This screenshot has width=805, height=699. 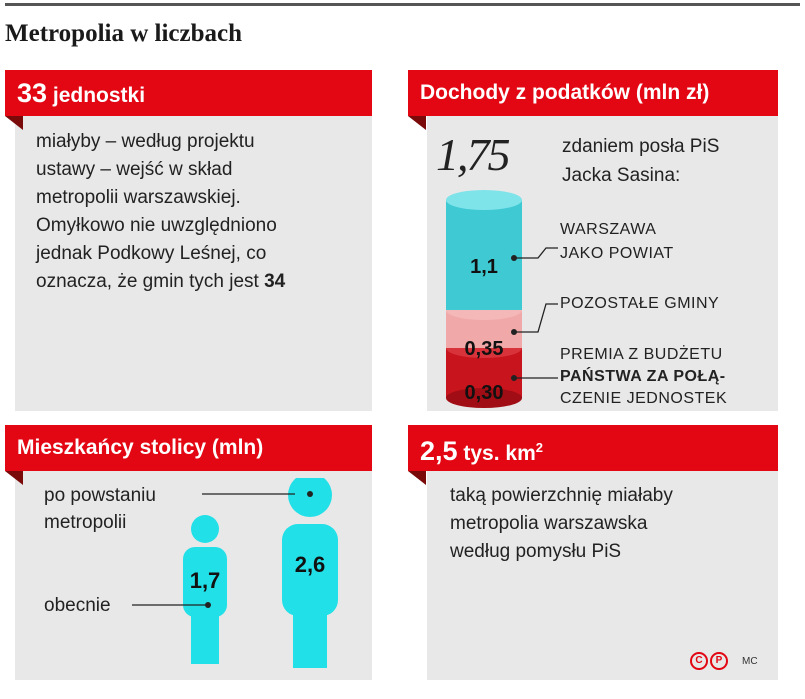 What do you see at coordinates (536, 551) in the screenshot?
I see `area-line: według pomysłu PiS` at bounding box center [536, 551].